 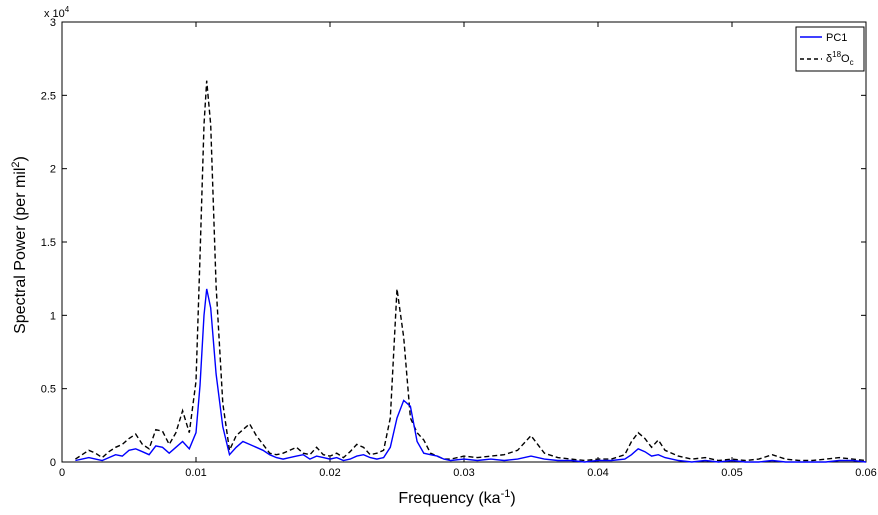 What do you see at coordinates (48, 390) in the screenshot?
I see `y-tick-label: 0.5` at bounding box center [48, 390].